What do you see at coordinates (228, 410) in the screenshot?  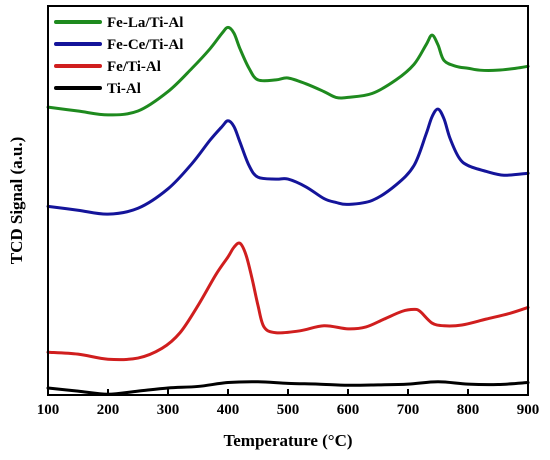 I see `x-tick-label: 400` at bounding box center [228, 410].